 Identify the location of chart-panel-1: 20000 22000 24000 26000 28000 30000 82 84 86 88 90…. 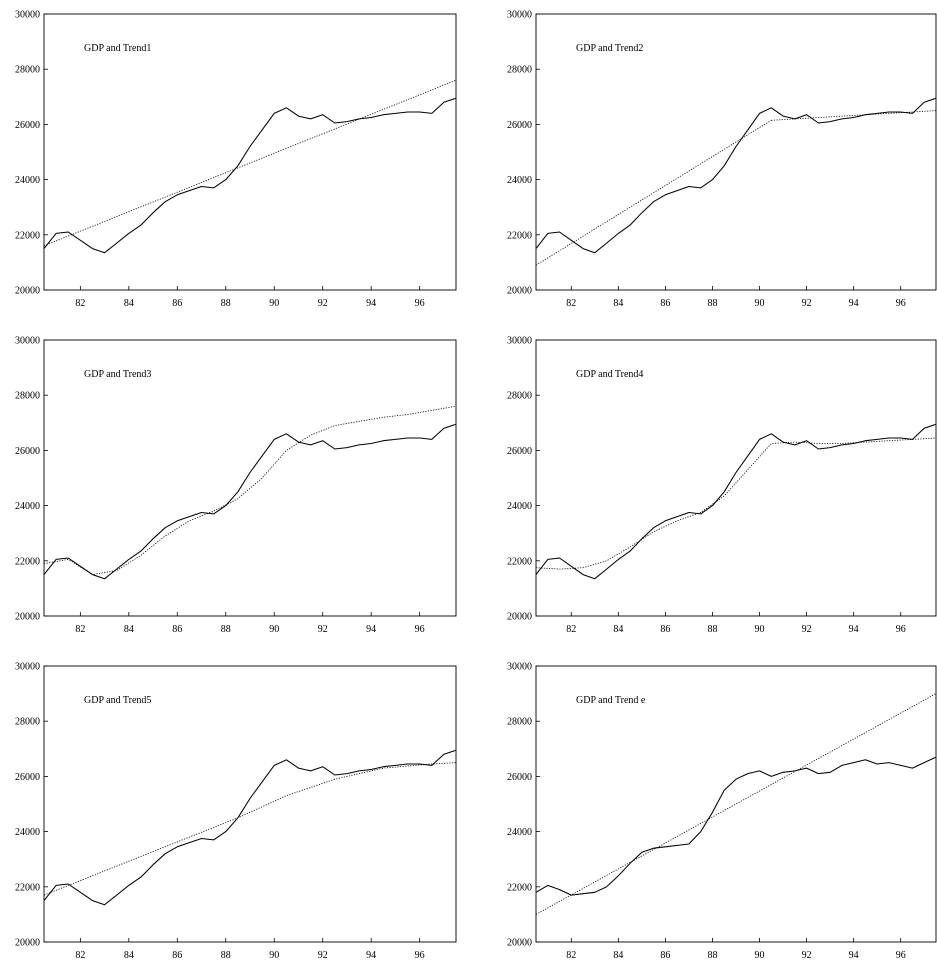
(236, 159).